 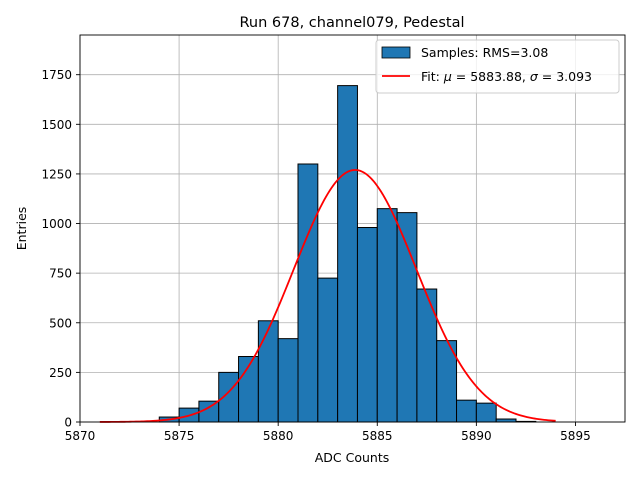 I want to click on x-tick-label: 5890, so click(x=476, y=436).